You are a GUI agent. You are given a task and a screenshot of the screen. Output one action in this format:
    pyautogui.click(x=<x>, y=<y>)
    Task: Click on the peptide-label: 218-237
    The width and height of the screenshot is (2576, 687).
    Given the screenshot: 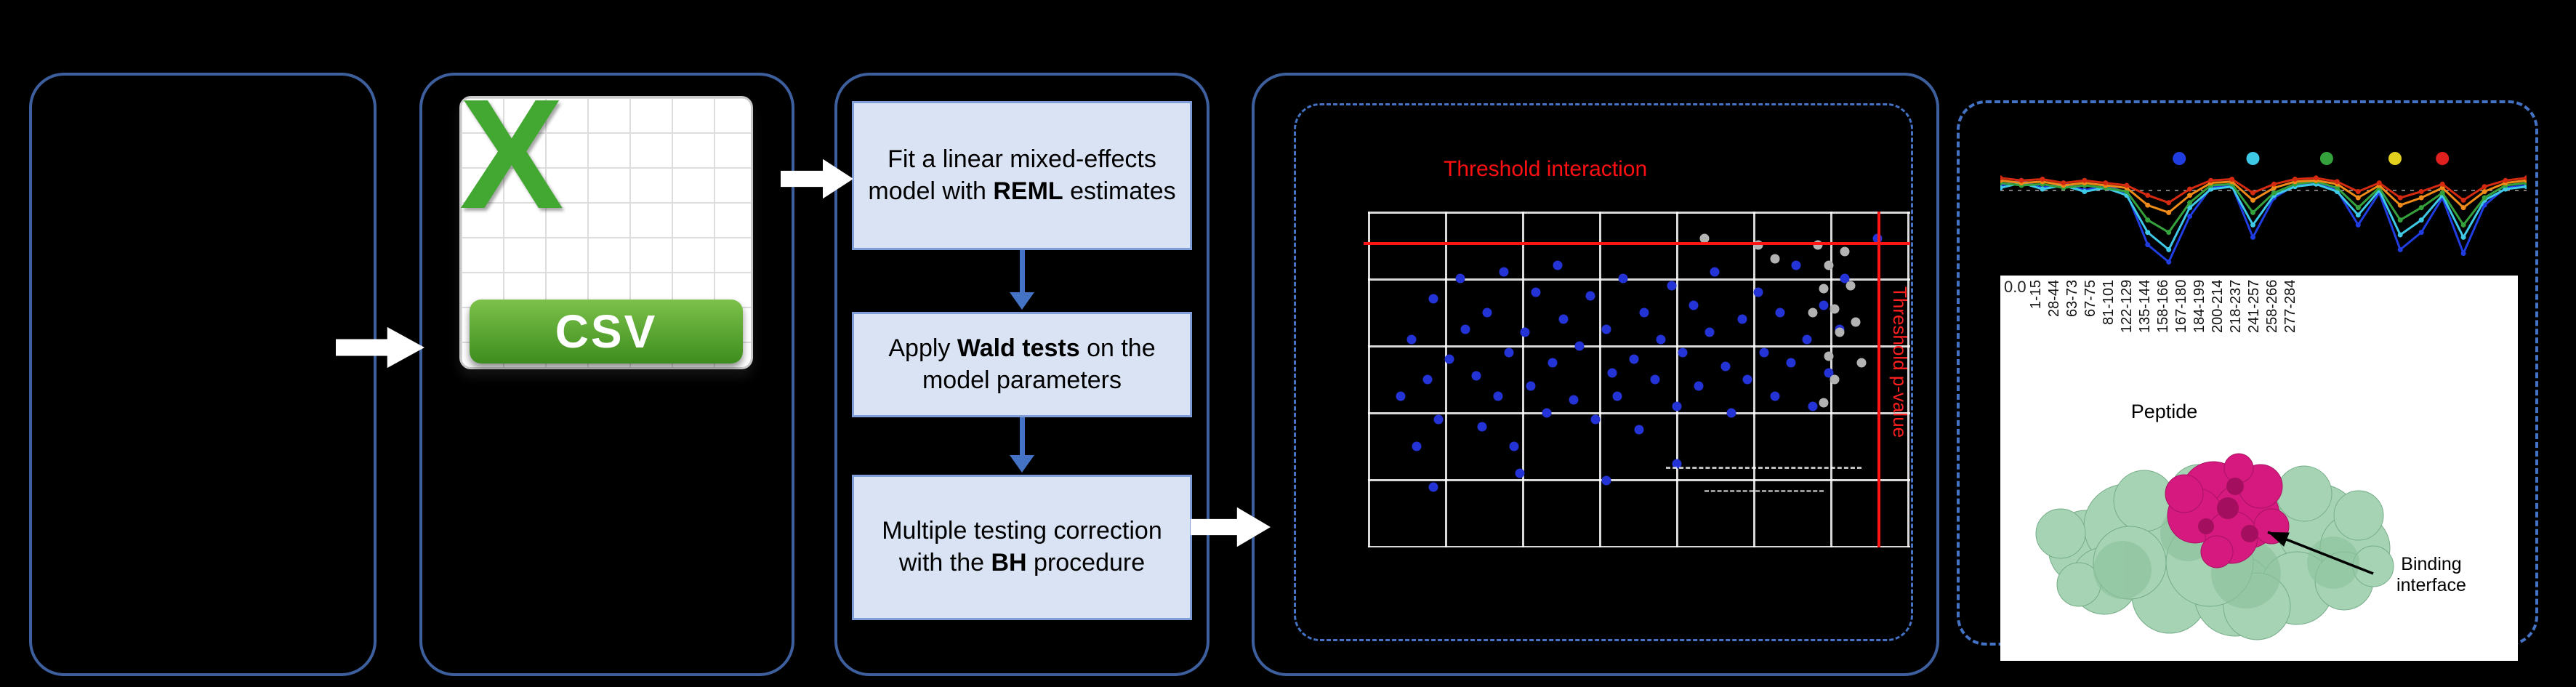 What is the action you would take?
    pyautogui.click(x=2236, y=307)
    